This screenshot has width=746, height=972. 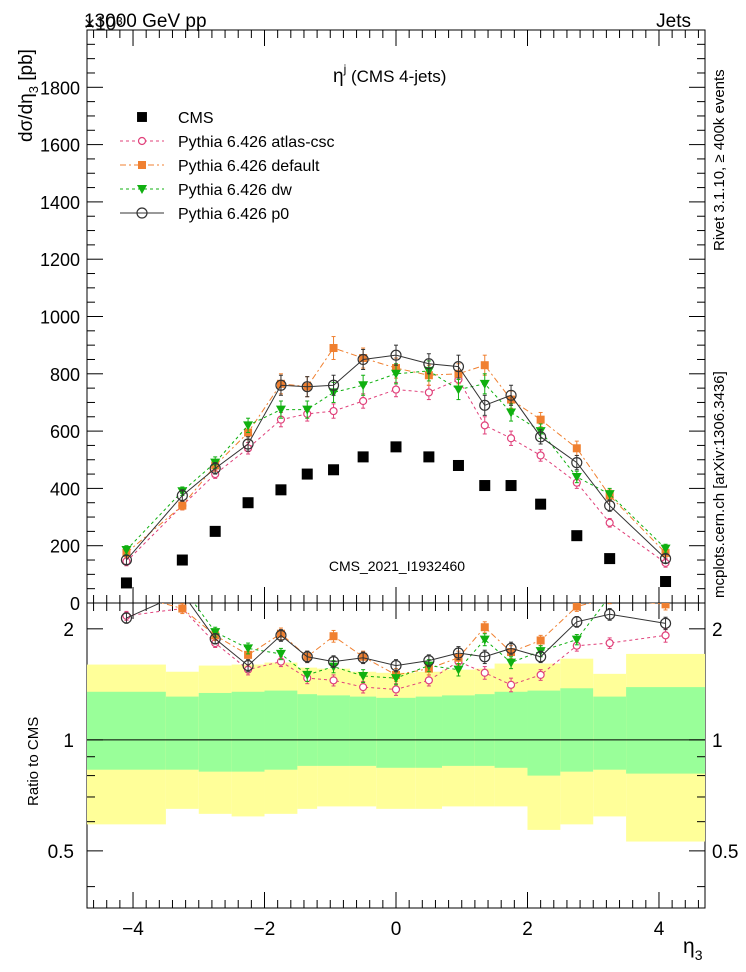 What do you see at coordinates (235, 190) in the screenshot?
I see `legend-label-pythia-6-426-dw: Pythia 6.426 dw` at bounding box center [235, 190].